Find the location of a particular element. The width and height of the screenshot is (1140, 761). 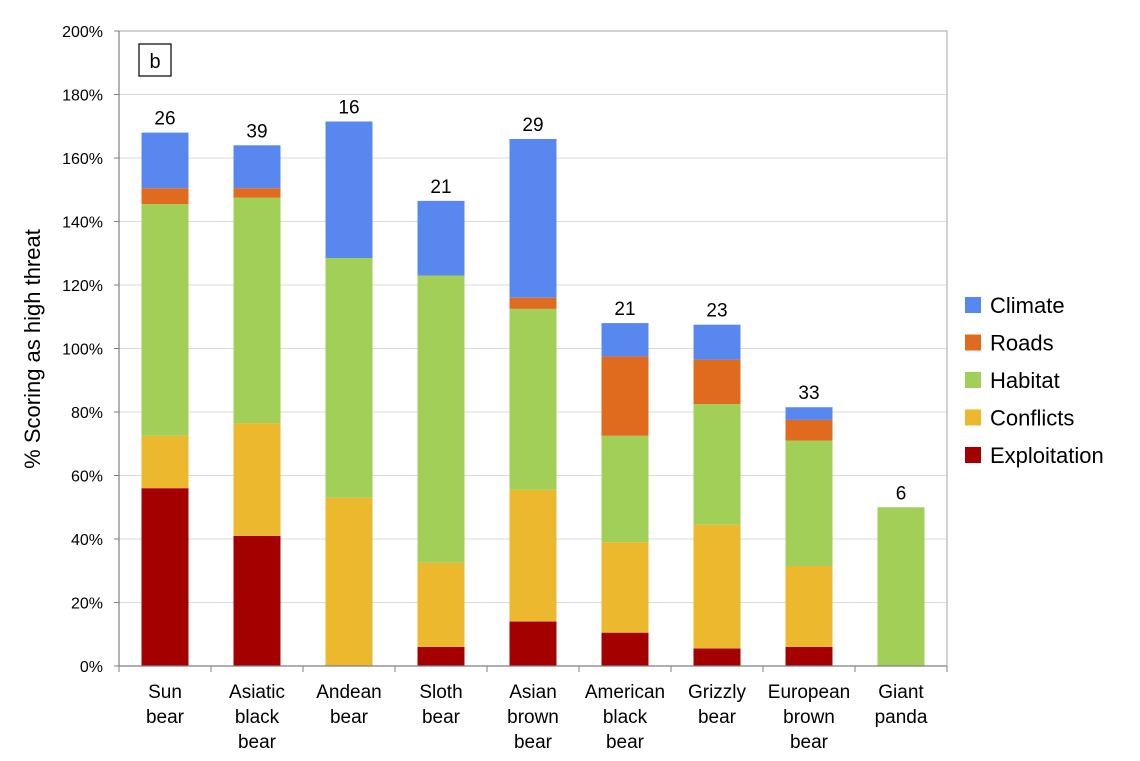

x-tick-label: Sun bear is located at coordinates (165, 705).